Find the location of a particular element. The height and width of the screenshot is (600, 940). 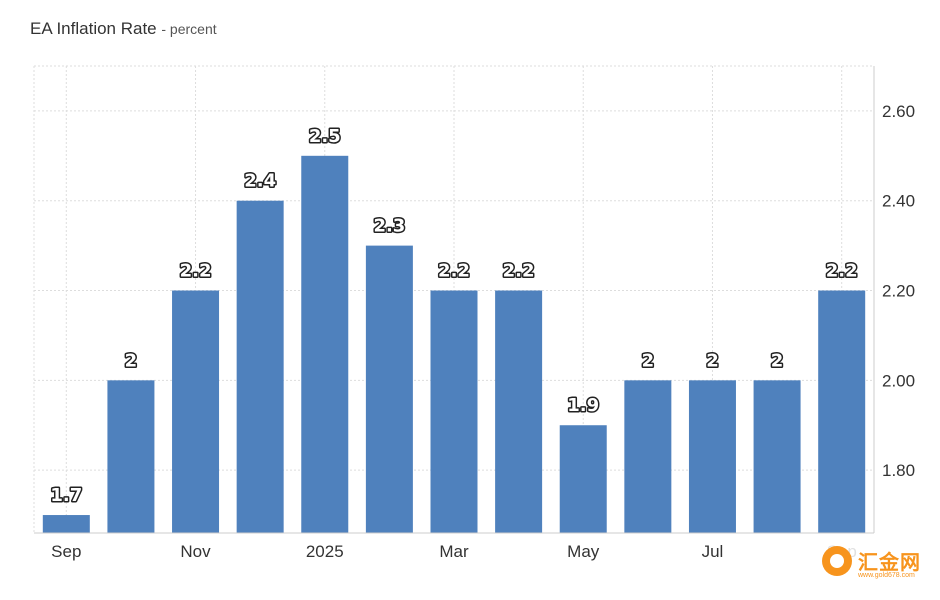

data-label: 2.3 is located at coordinates (389, 226).